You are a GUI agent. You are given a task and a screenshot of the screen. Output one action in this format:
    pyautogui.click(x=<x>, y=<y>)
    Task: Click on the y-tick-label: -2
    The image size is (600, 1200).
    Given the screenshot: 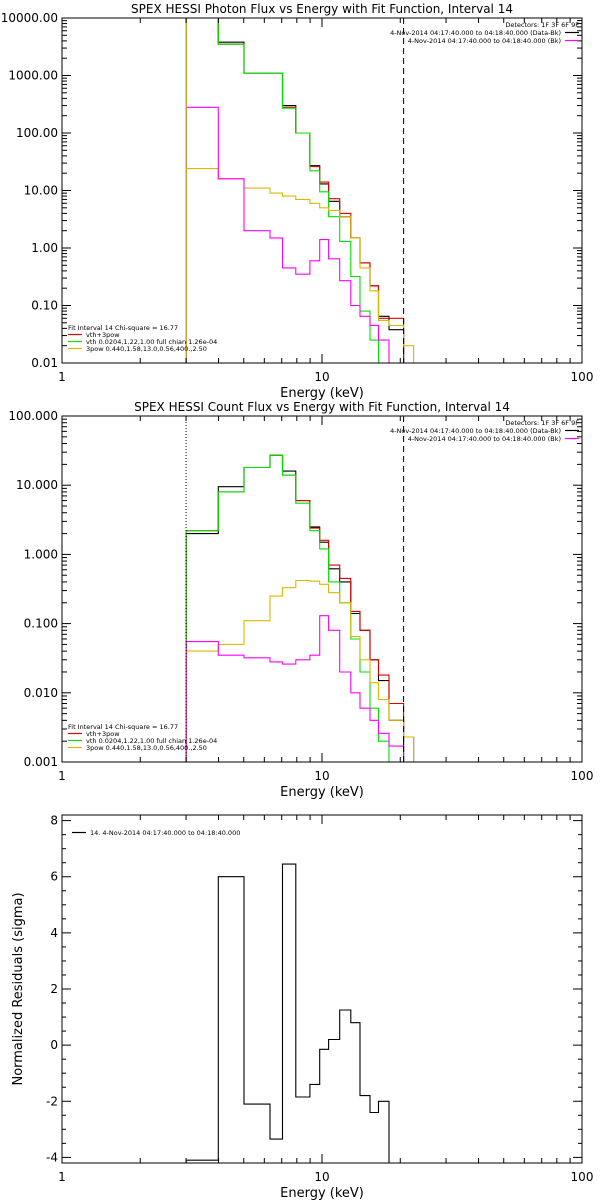 What is the action you would take?
    pyautogui.click(x=52, y=1101)
    